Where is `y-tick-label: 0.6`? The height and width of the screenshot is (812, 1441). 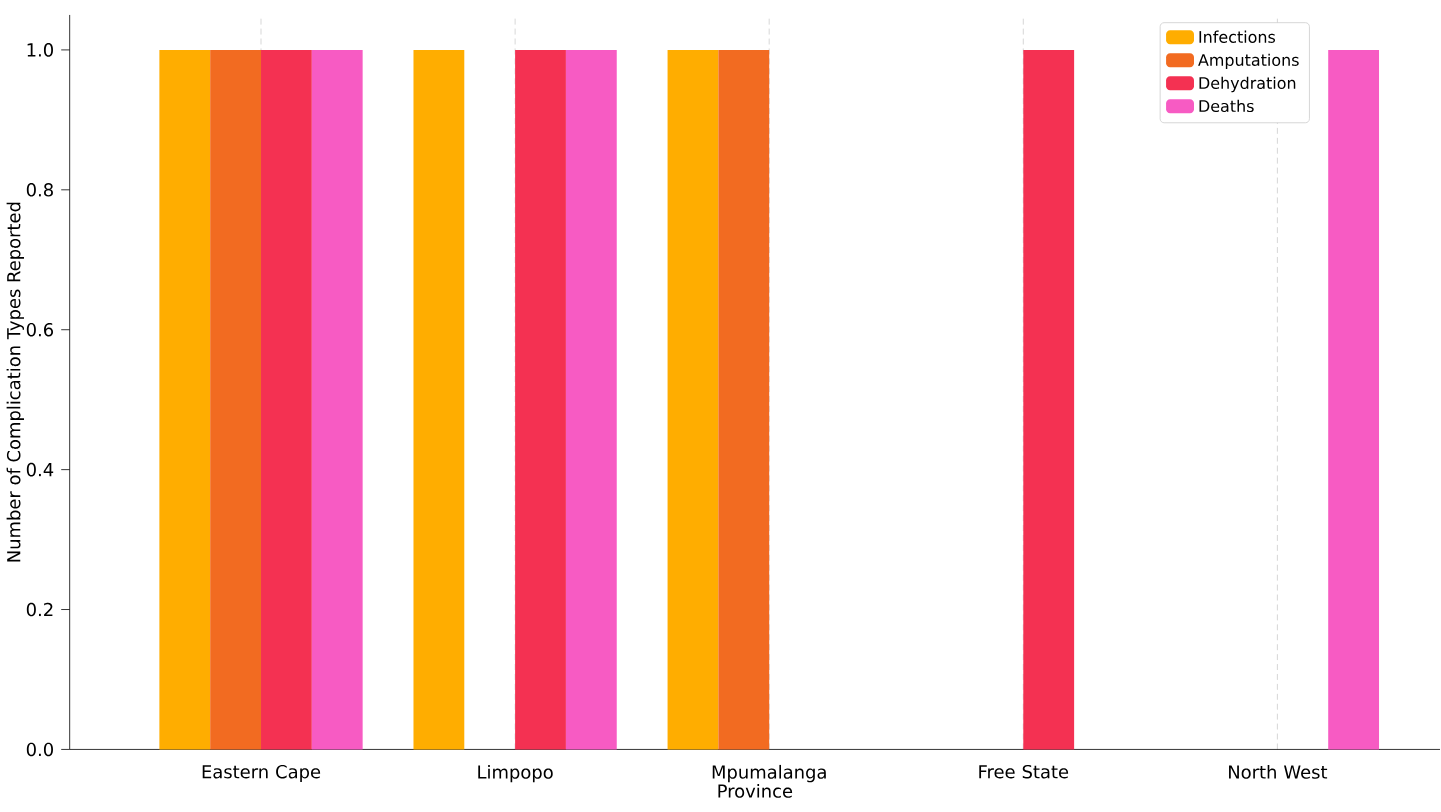 y-tick-label: 0.6 is located at coordinates (40, 329).